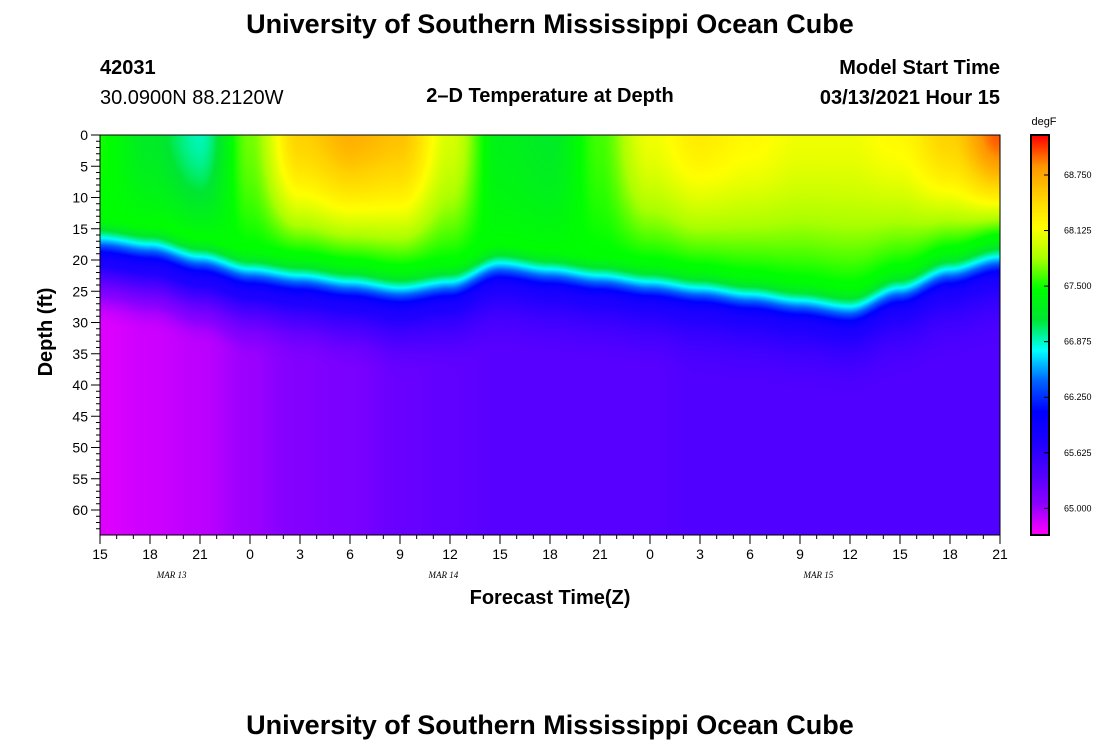 This screenshot has height=750, width=1100. I want to click on colorbar-tick-label: 65.625, so click(1078, 453).